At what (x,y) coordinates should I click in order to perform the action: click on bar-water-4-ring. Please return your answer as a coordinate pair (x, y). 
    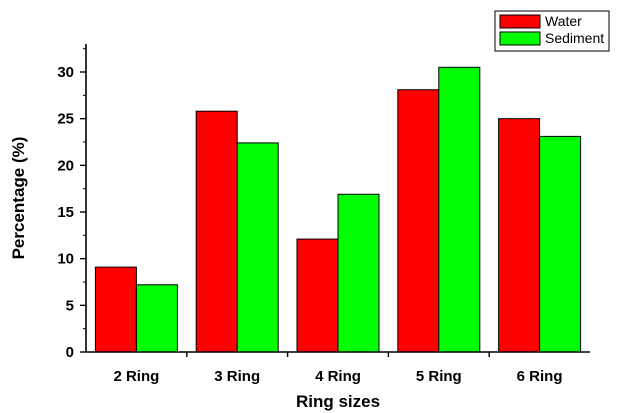
    Looking at the image, I should click on (317, 295).